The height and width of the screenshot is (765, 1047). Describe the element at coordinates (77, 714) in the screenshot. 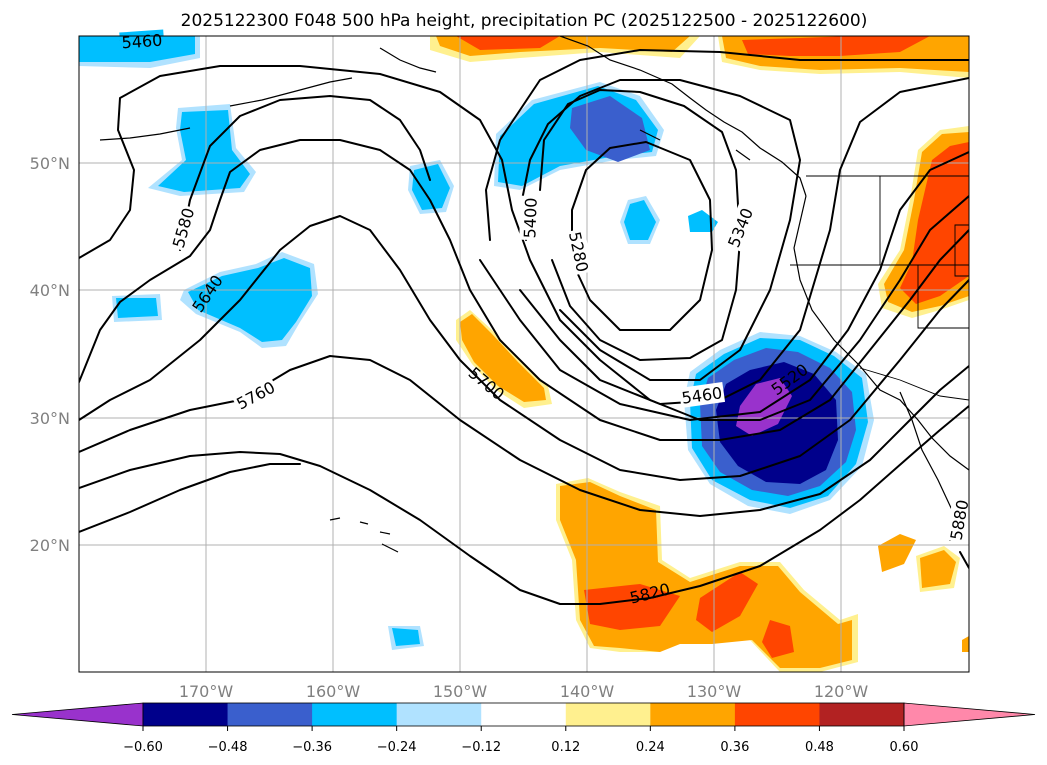

I see `colorbar-extend-min` at that location.